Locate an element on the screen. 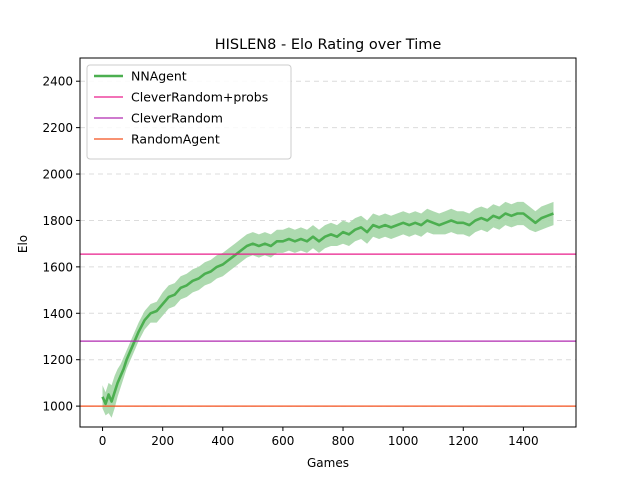  legend-label: CleverRandom is located at coordinates (177, 118).